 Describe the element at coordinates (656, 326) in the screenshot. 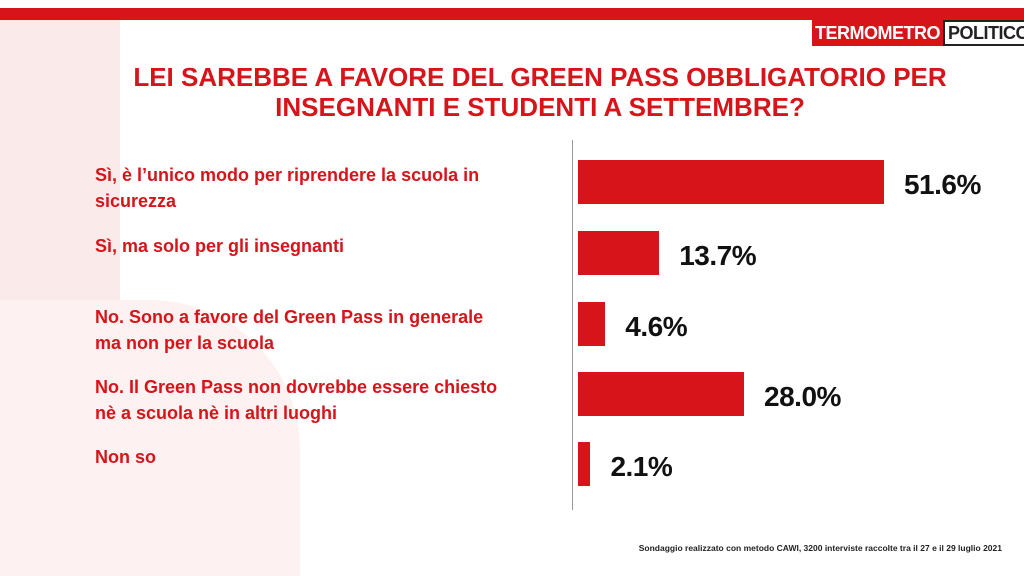

I see `value-label: 4.6%` at that location.